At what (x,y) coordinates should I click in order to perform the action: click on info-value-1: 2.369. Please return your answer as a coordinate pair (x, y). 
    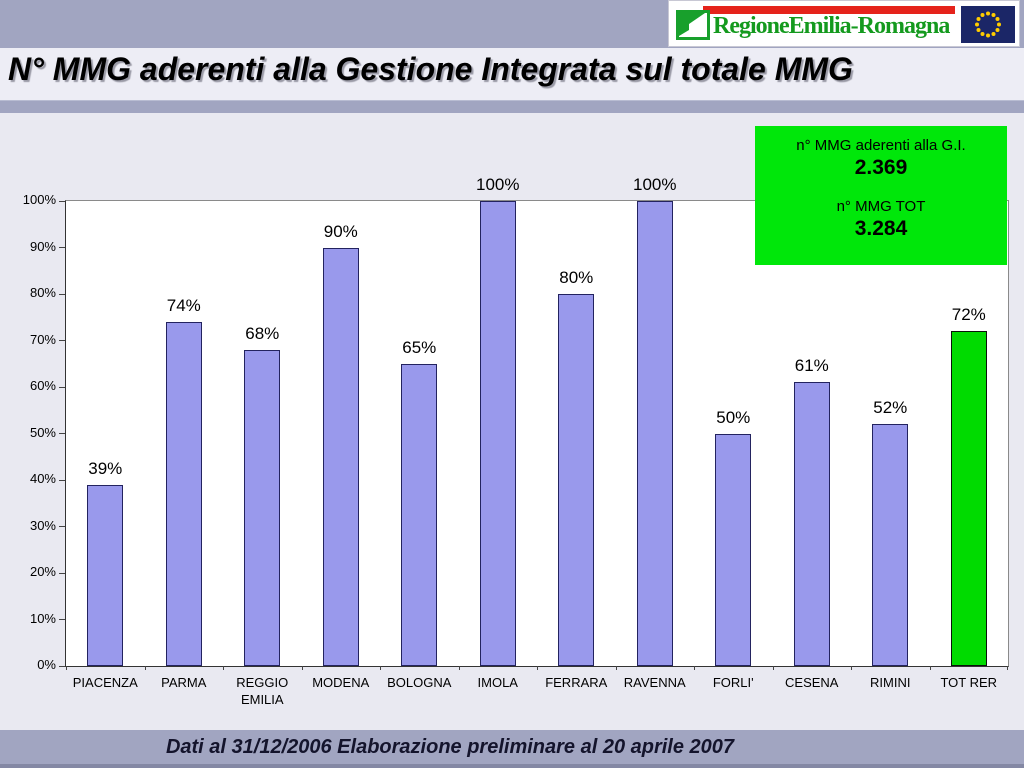
    Looking at the image, I should click on (881, 167).